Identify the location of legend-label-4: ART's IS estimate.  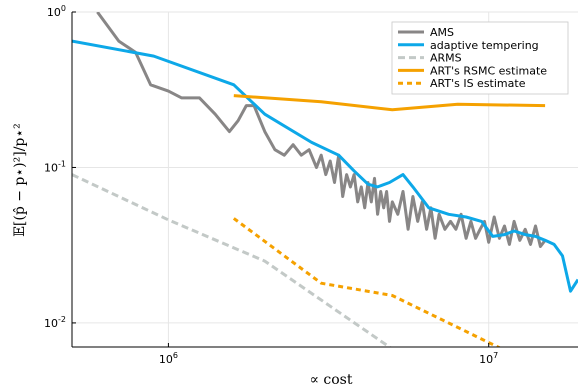
(478, 83).